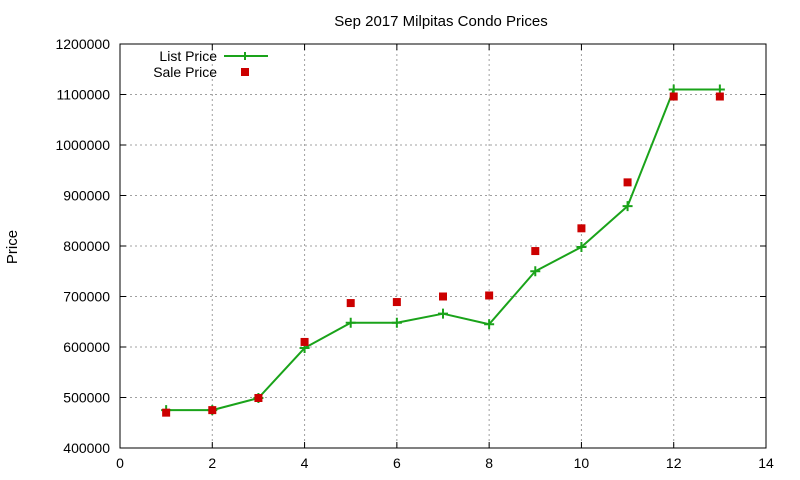 Image resolution: width=800 pixels, height=480 pixels. What do you see at coordinates (82, 44) in the screenshot?
I see `y-tick-label: 1200000` at bounding box center [82, 44].